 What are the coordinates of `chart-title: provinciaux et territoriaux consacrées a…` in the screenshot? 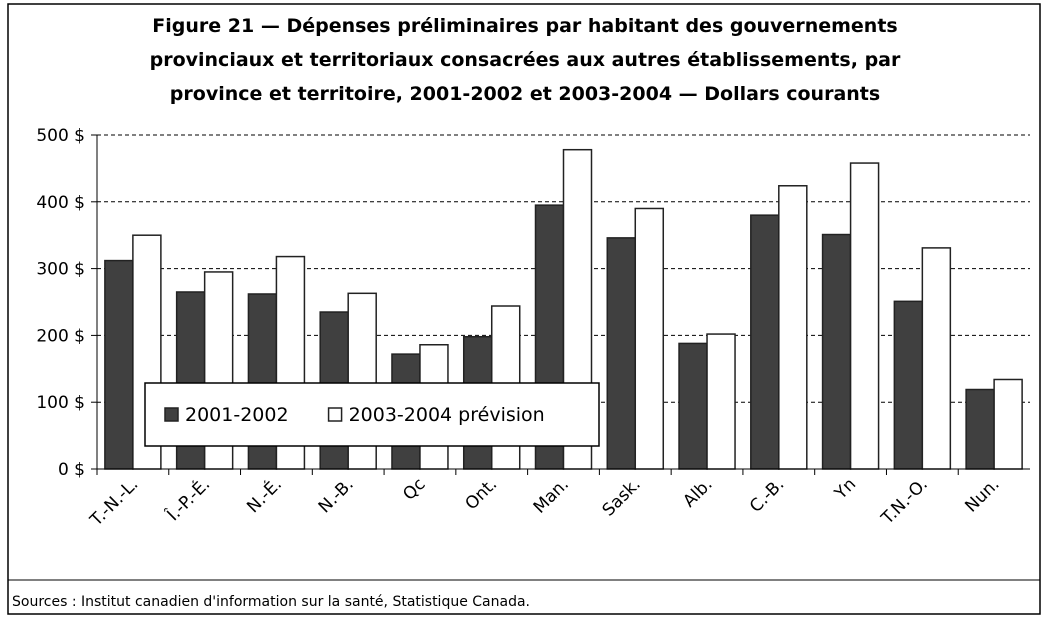 It's located at (525, 60).